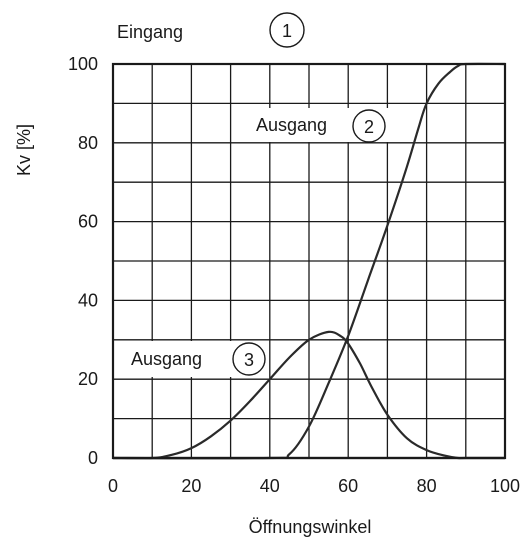 The height and width of the screenshot is (545, 527). I want to click on y-tick-label: 100, so click(83, 64).